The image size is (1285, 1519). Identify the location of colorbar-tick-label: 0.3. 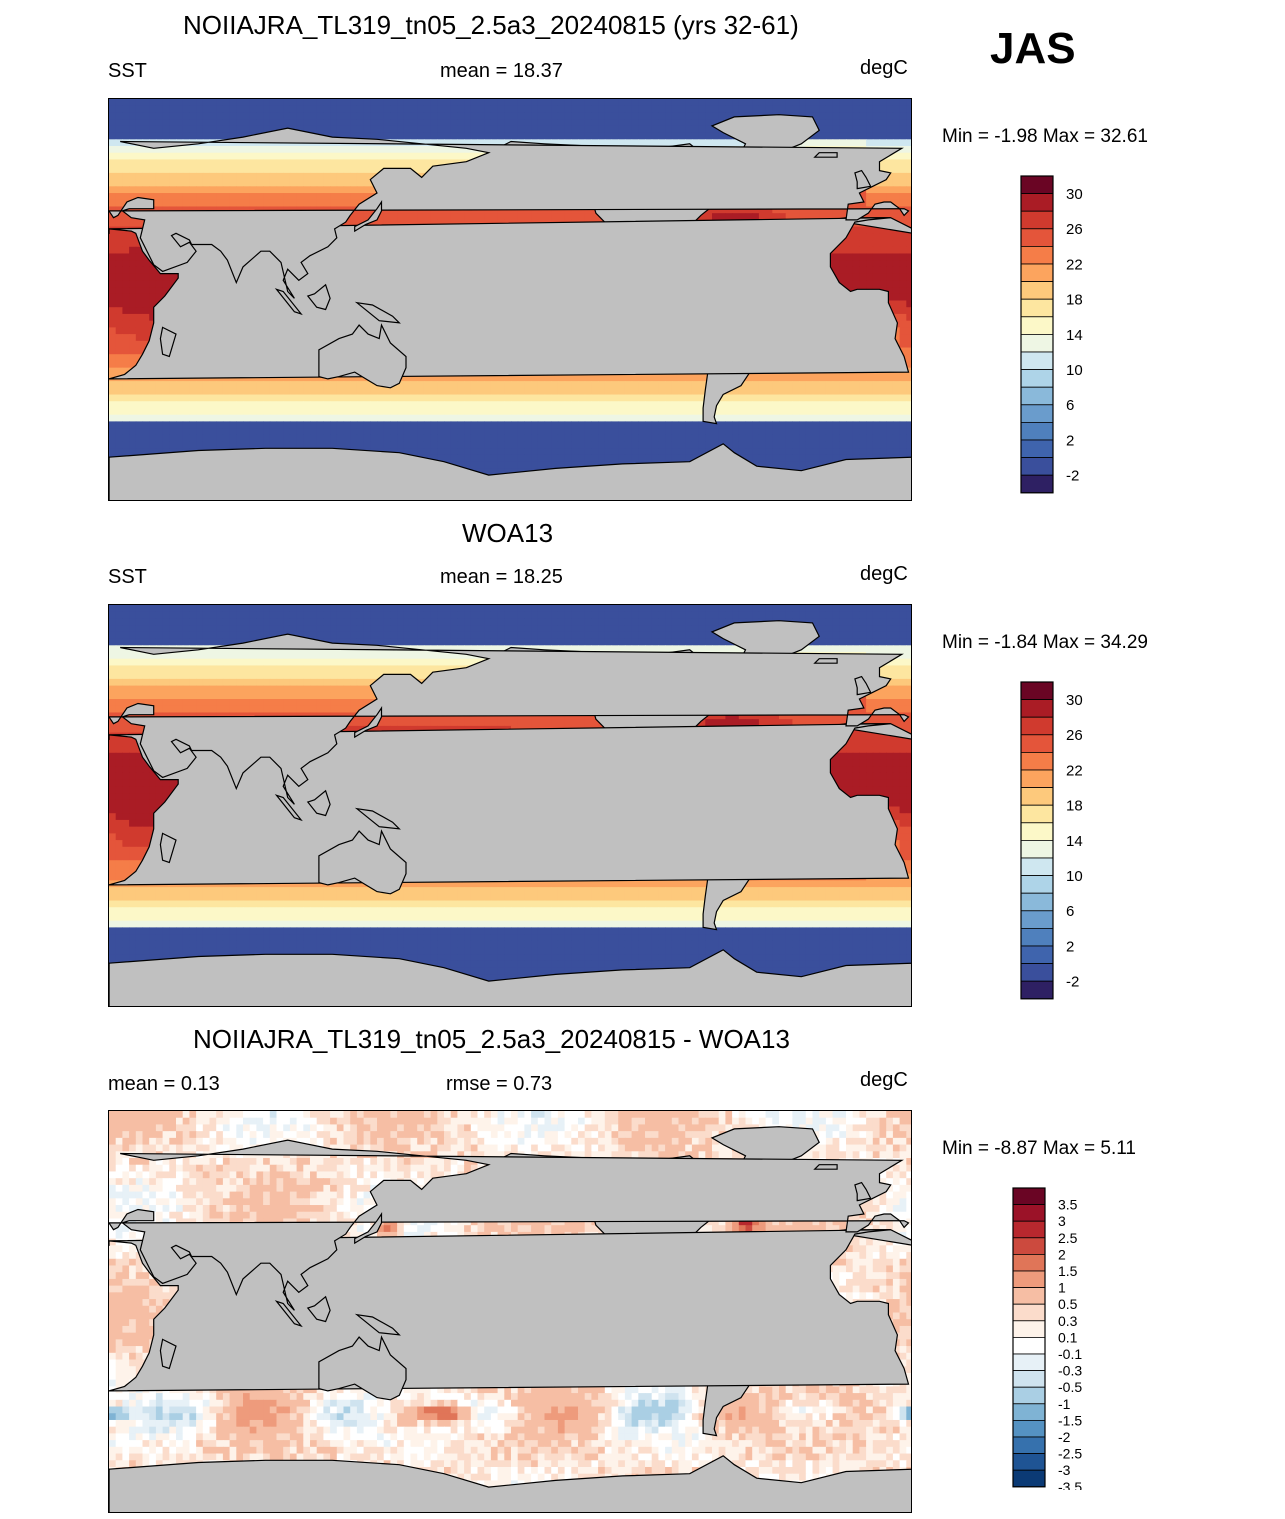
(1068, 1321).